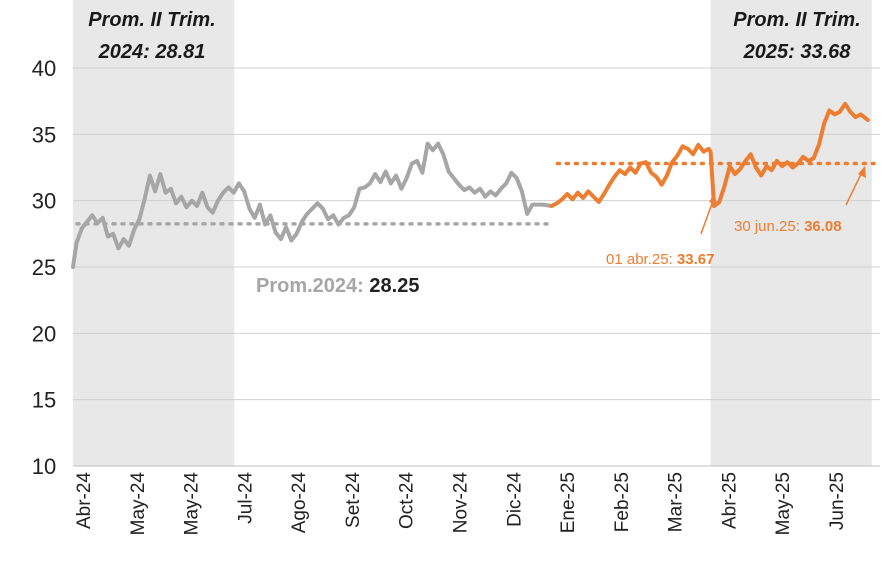  I want to click on y-axis-ticks: 10 15 20 25 30 35 40, so click(44, 267).